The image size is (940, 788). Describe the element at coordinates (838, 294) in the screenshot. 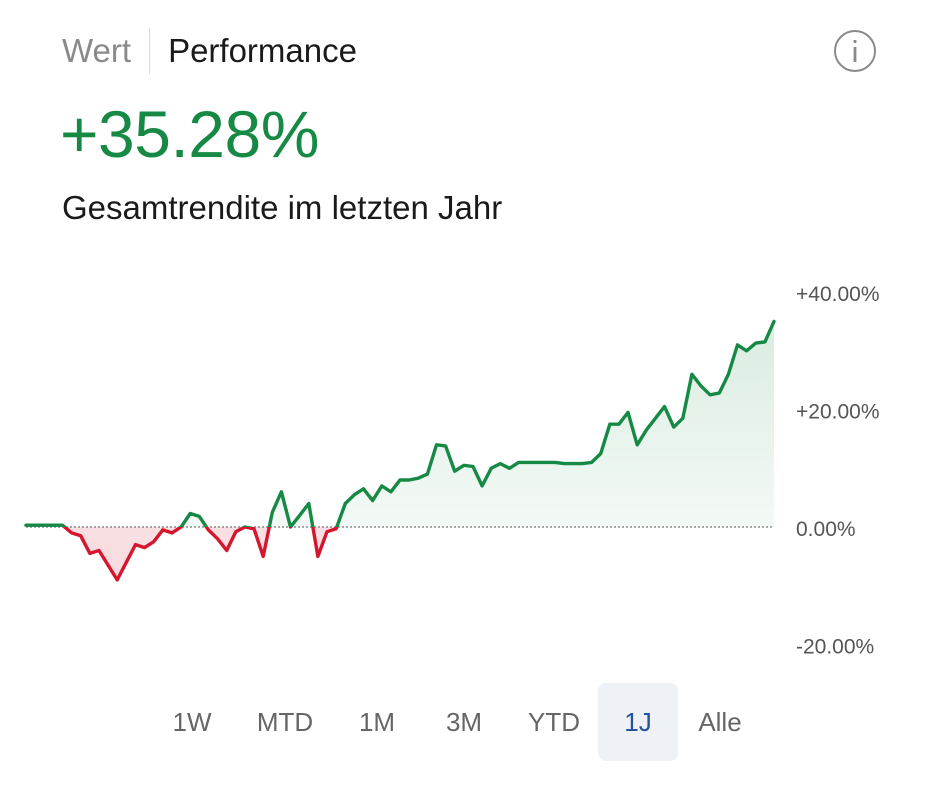

I see `y-tick-label: +40.00%` at that location.